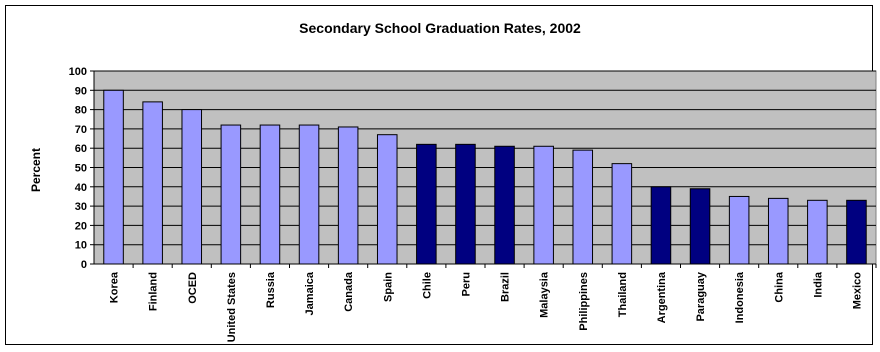 This screenshot has width=880, height=352. What do you see at coordinates (504, 205) in the screenshot?
I see `bar-brazil` at bounding box center [504, 205].